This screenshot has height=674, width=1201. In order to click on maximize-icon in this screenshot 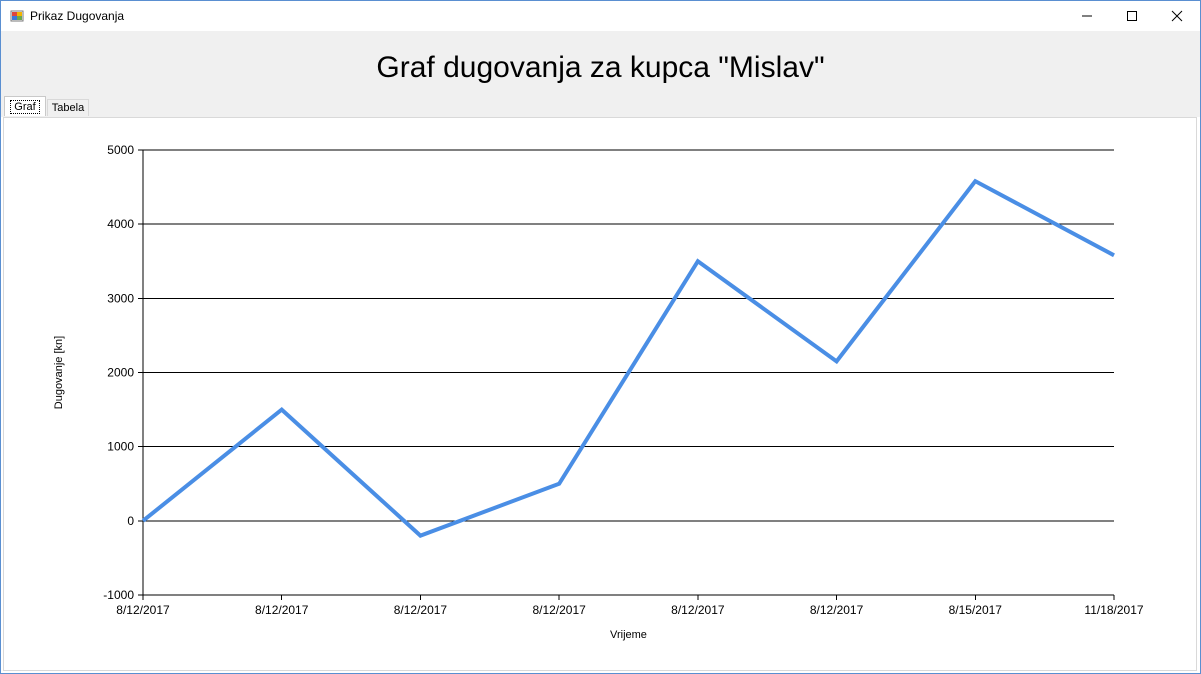, I will do `click(1132, 16)`.